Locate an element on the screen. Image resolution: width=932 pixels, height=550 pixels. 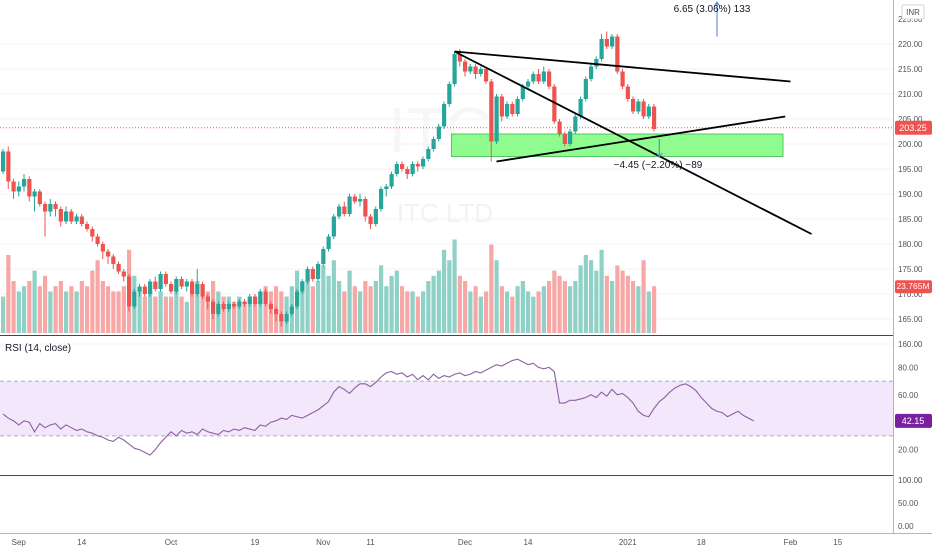
lower-measure-label: −4.45 (−2.20%) −89 is located at coordinates (658, 165).